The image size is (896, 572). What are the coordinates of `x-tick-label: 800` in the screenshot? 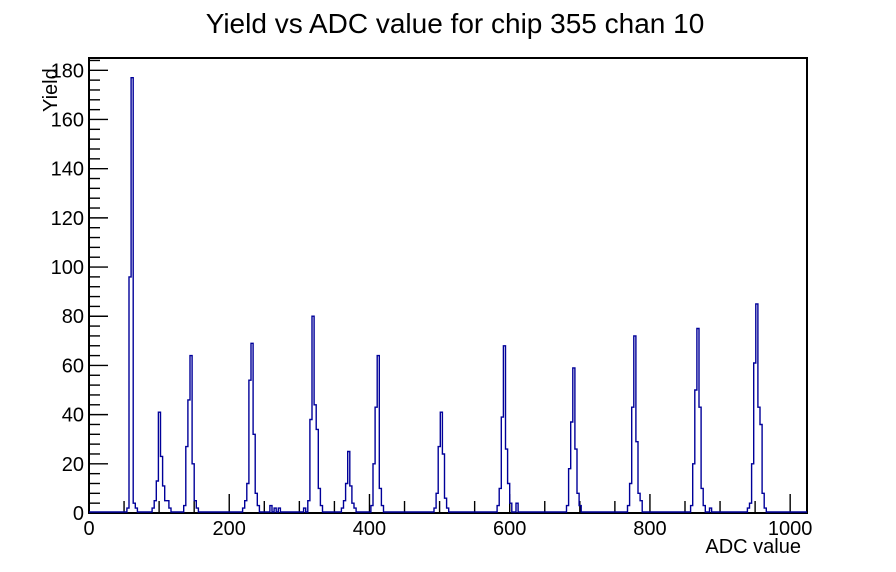 It's located at (649, 529).